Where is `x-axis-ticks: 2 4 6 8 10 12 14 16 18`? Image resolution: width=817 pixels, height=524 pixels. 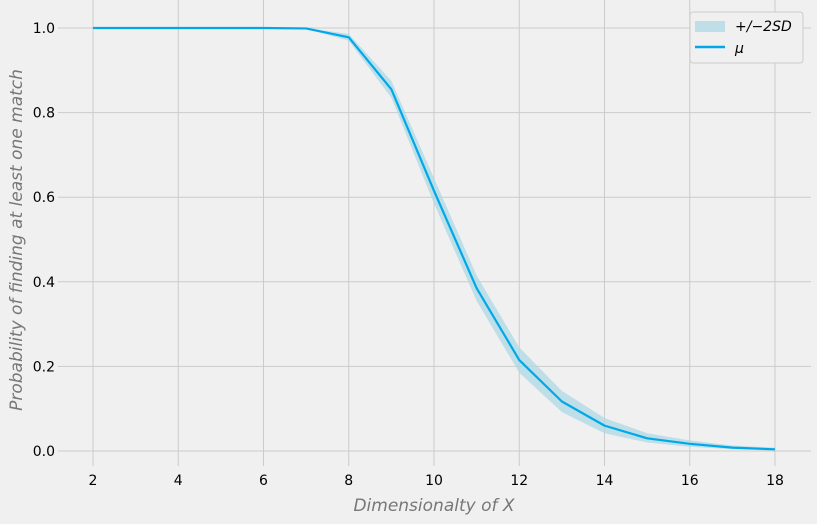
x-axis-ticks: 2 4 6 8 10 12 14 16 18 is located at coordinates (436, 481).